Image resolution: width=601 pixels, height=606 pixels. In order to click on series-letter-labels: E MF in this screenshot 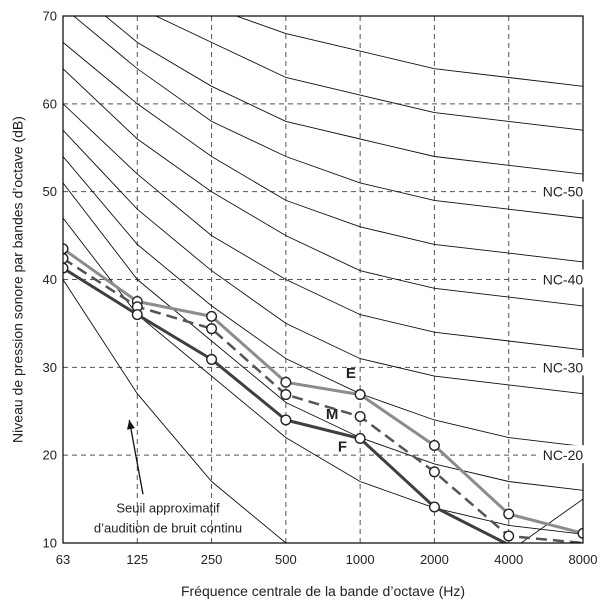, I will do `click(341, 410)`.